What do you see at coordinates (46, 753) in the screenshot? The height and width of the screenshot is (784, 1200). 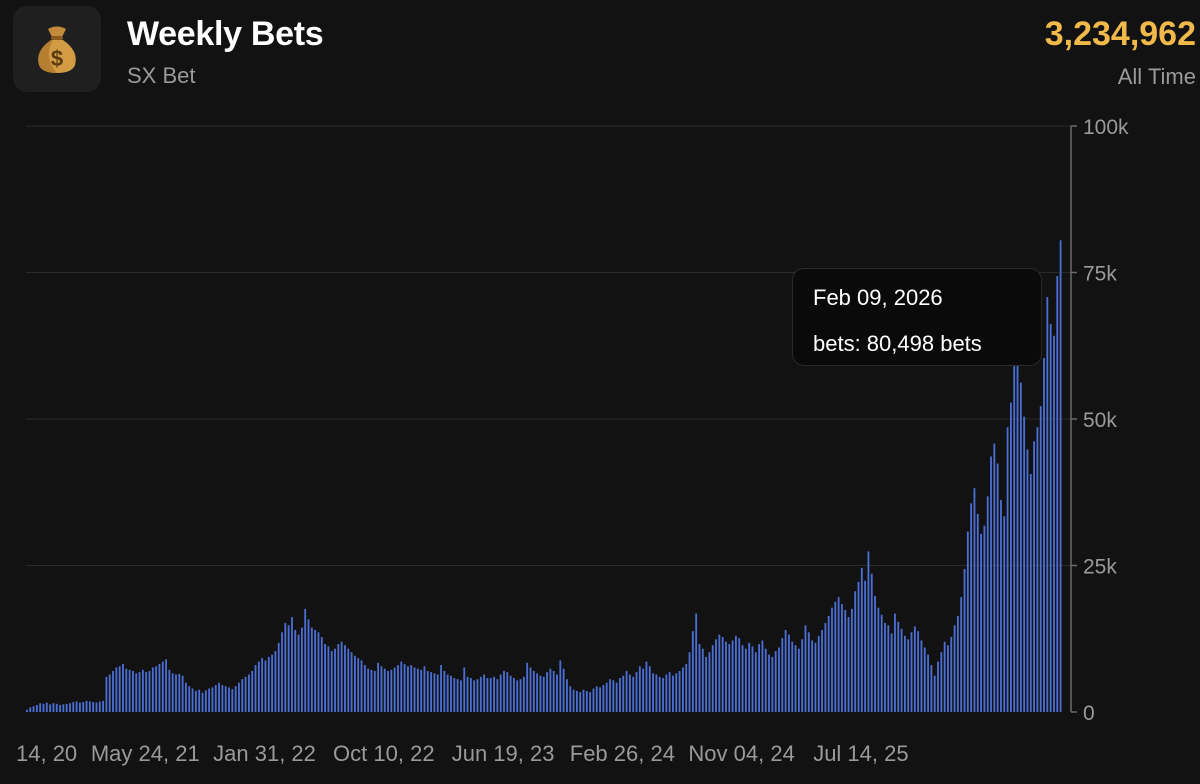 I see `x-tick-label: 14, 20` at bounding box center [46, 753].